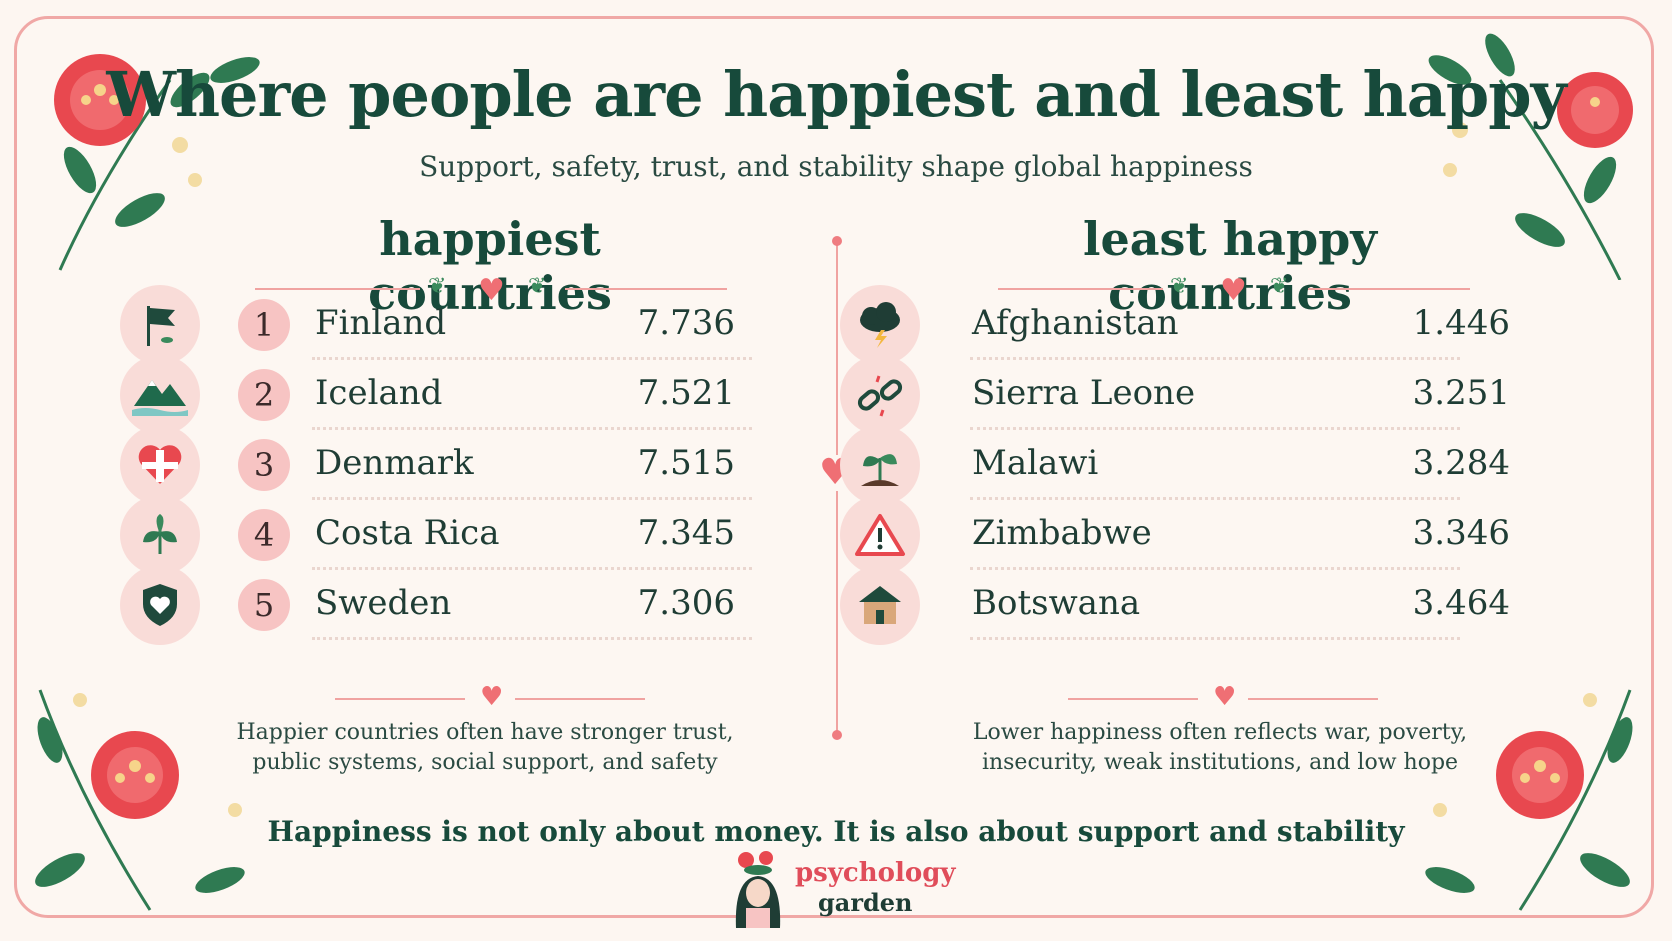  I want to click on flower-decoration-bottom-right, so click(1529, 800).